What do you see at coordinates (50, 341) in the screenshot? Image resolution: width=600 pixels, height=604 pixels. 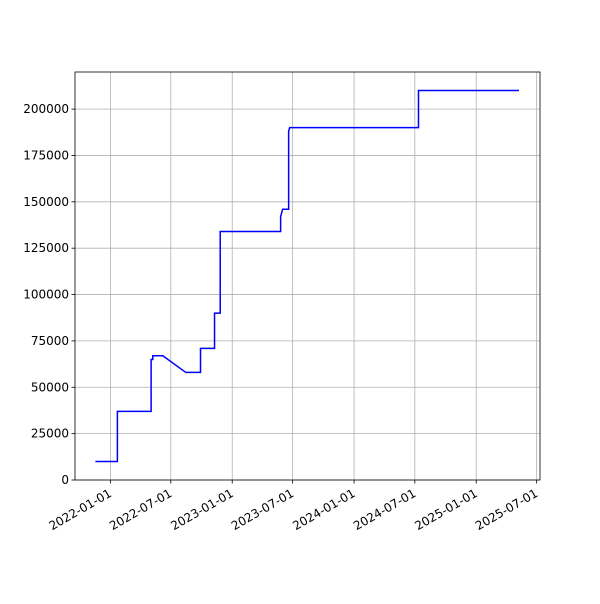 I see `y-tick-label: 75000` at bounding box center [50, 341].